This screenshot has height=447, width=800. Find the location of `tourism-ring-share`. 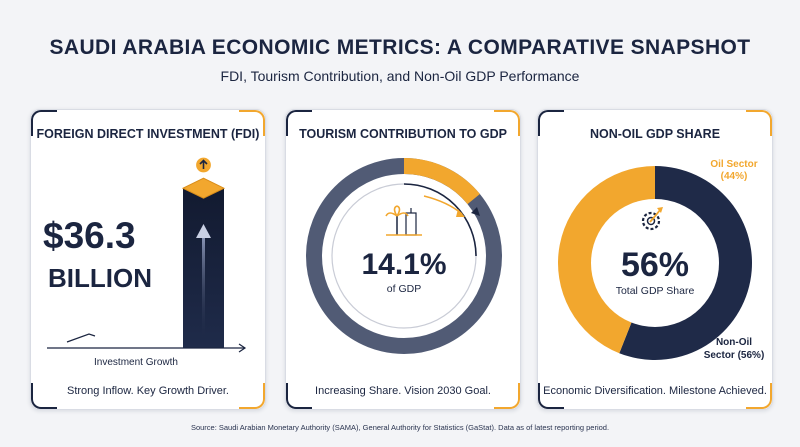

tourism-ring-share is located at coordinates (441, 181).